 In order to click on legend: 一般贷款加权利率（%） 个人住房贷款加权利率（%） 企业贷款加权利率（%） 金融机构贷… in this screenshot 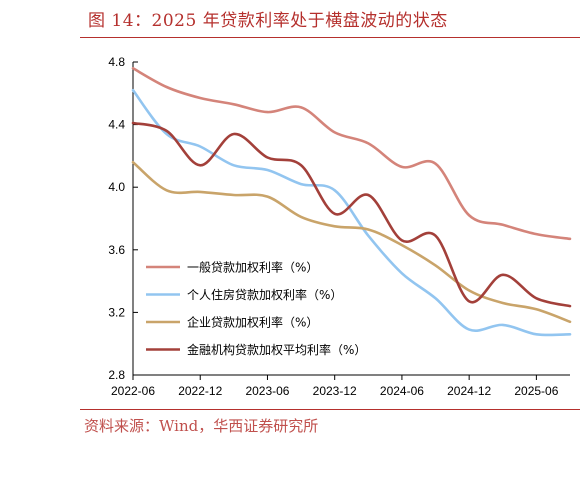, I will do `click(256, 308)`.